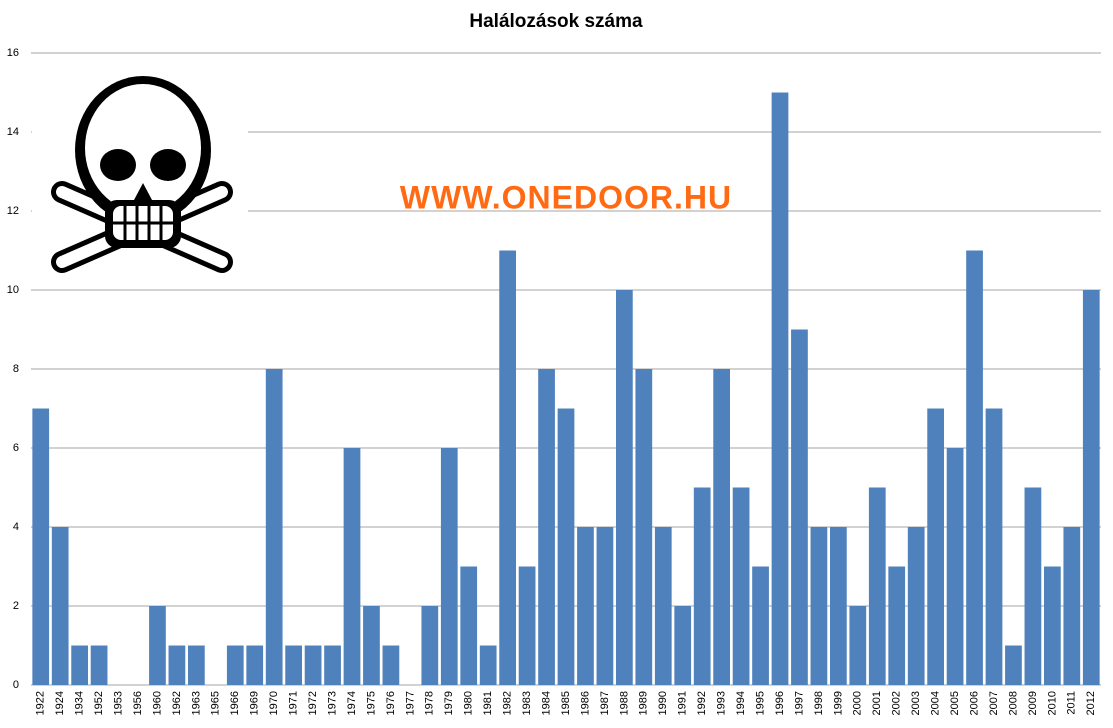 The width and height of the screenshot is (1113, 728). What do you see at coordinates (780, 703) in the screenshot?
I see `x-tick-label: 1996` at bounding box center [780, 703].